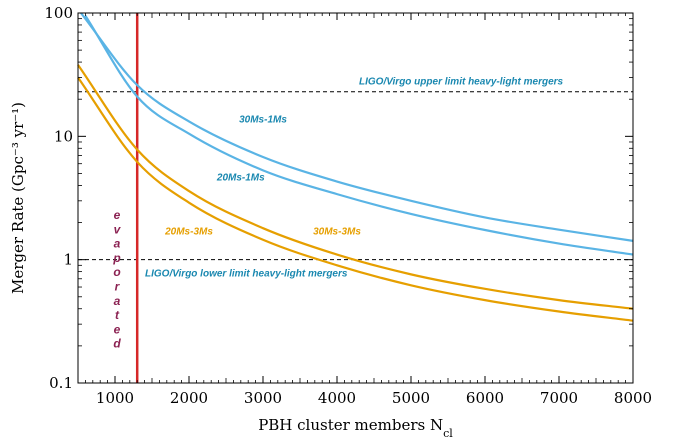 The width and height of the screenshot is (683, 443). What do you see at coordinates (61, 383) in the screenshot?
I see `y-tick-label: 0.1` at bounding box center [61, 383].